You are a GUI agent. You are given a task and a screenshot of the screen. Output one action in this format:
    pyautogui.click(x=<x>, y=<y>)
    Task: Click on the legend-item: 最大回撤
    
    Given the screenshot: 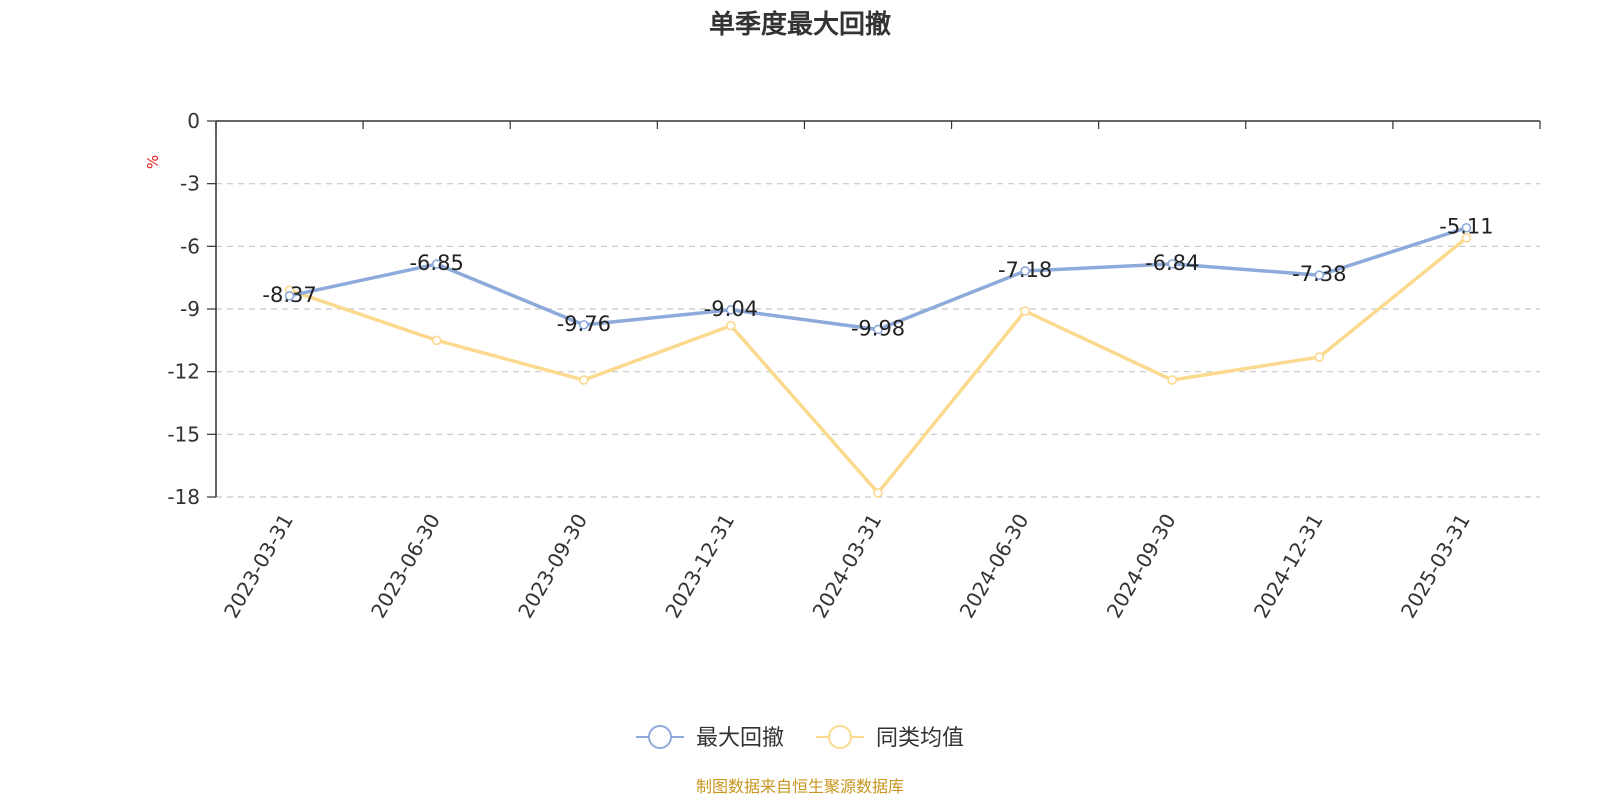 What is the action you would take?
    pyautogui.click(x=710, y=738)
    